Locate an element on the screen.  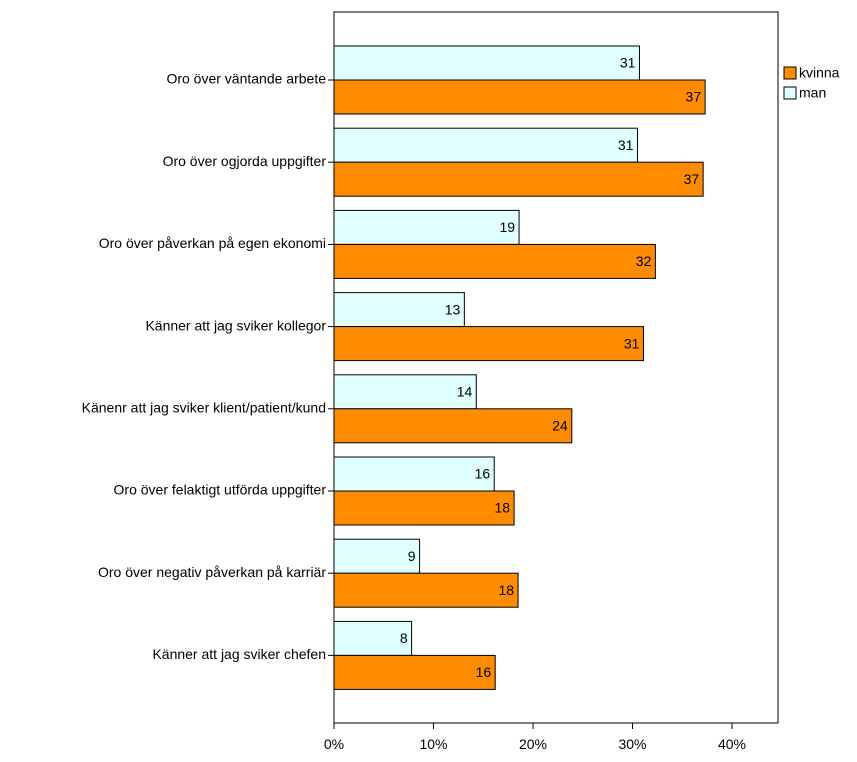
value-label-man-6: 9 is located at coordinates (412, 556).